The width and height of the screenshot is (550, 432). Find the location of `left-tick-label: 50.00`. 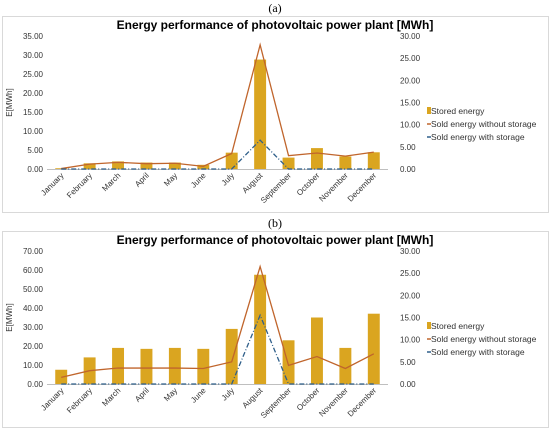

left-tick-label: 50.00 is located at coordinates (33, 289).